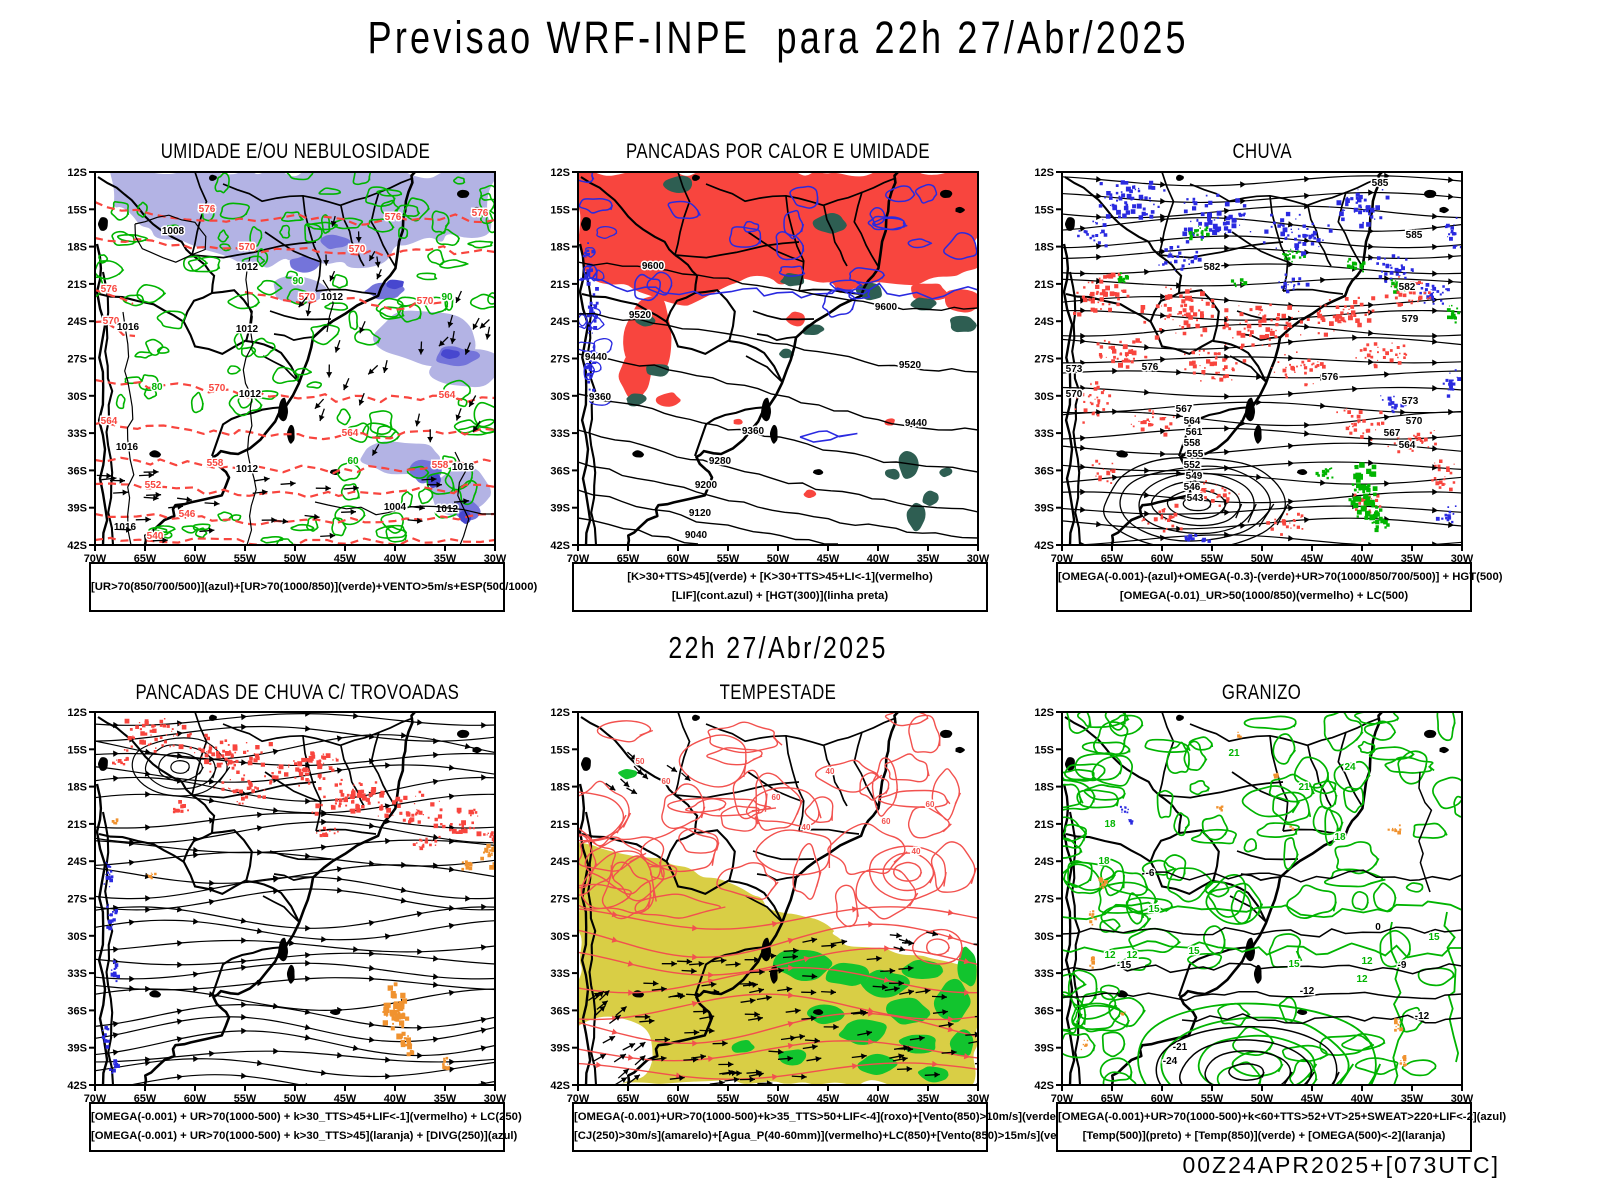 The width and height of the screenshot is (1600, 1200). Describe the element at coordinates (1422, 1016) in the screenshot. I see `contour-label: -12` at that location.